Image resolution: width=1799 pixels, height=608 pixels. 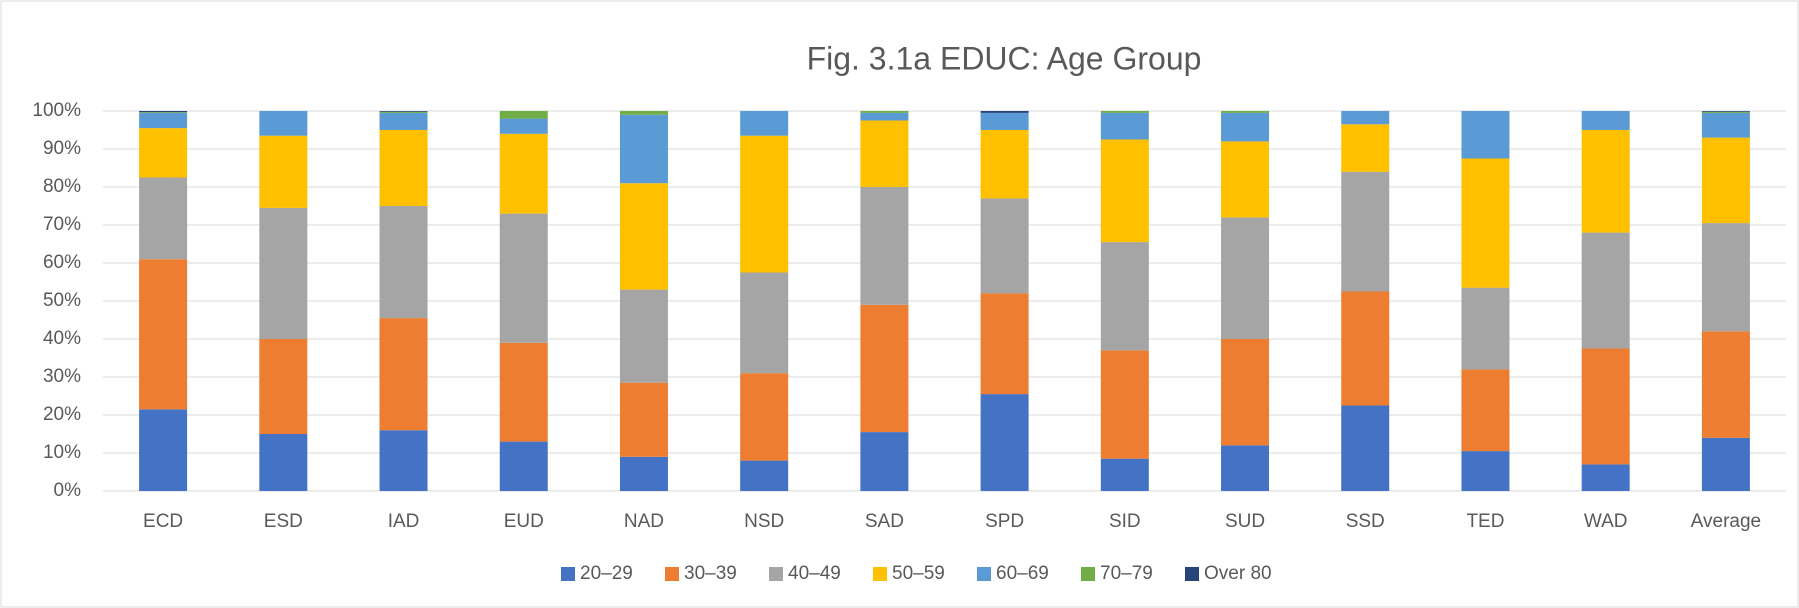 I want to click on x-tick-label: WAD, so click(x=1606, y=521).